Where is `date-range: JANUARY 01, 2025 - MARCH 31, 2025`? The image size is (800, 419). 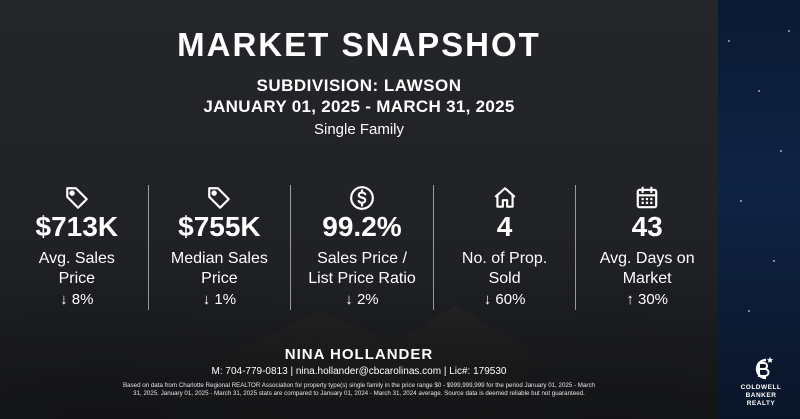 date-range: JANUARY 01, 2025 - MARCH 31, 2025 is located at coordinates (359, 106).